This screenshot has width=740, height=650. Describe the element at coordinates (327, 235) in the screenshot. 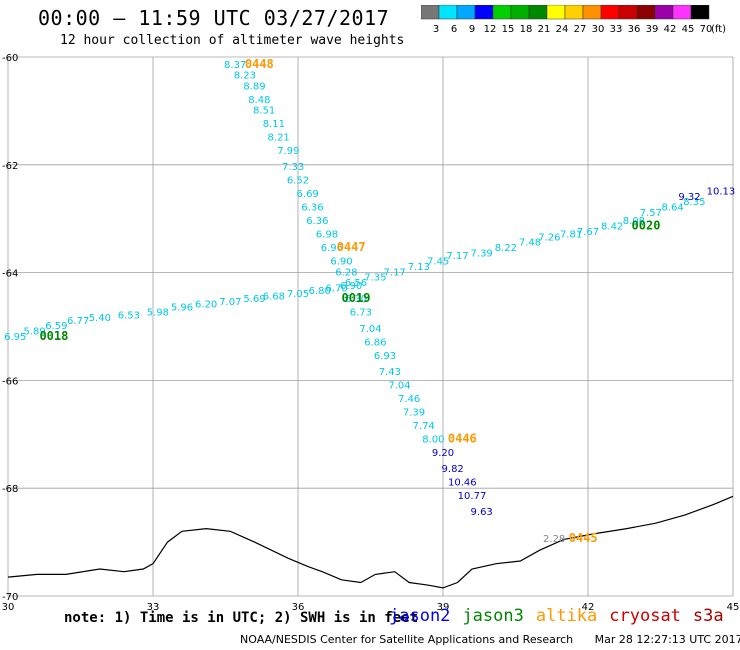

I see `swh-value: 6.98` at that location.